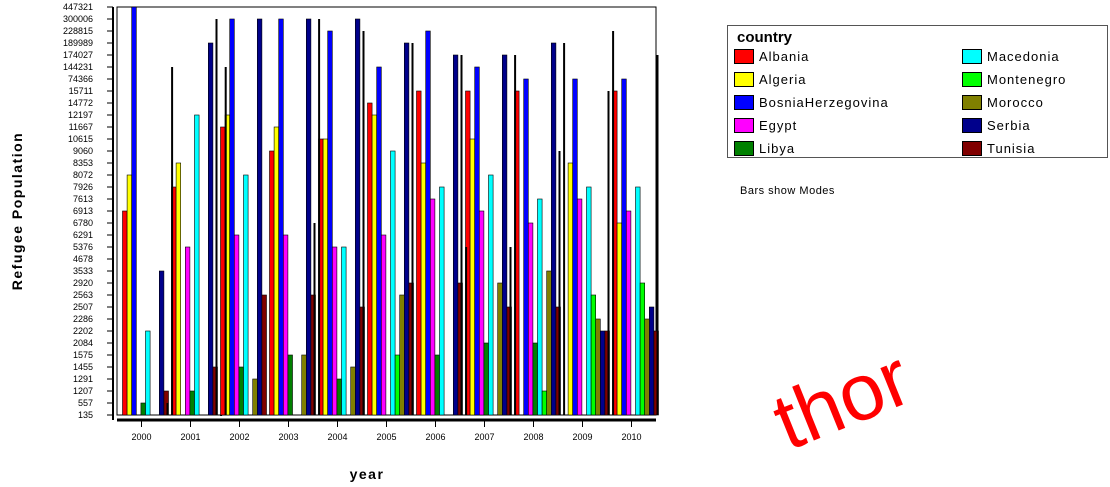 This screenshot has height=487, width=1110. Describe the element at coordinates (631, 437) in the screenshot. I see `x-tick-label: 2010` at that location.